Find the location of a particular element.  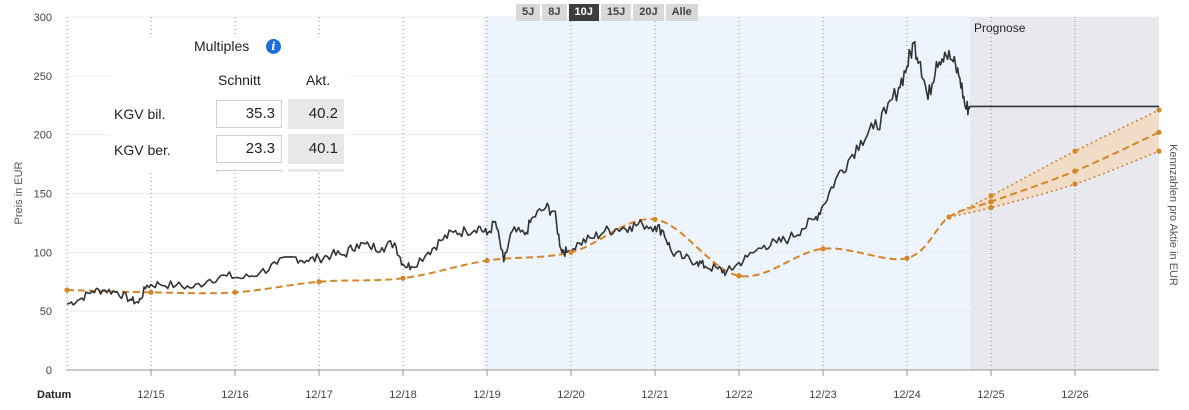

forecast-band is located at coordinates (1054, 163).